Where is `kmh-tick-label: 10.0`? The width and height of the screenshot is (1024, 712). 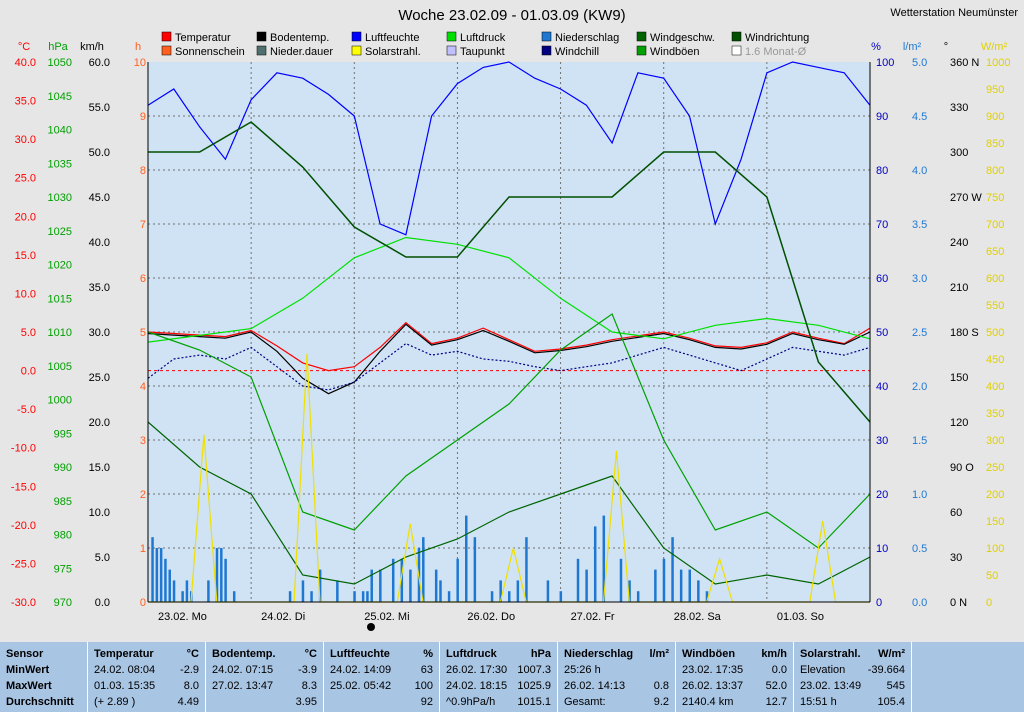 kmh-tick-label: 10.0 is located at coordinates (99, 513).